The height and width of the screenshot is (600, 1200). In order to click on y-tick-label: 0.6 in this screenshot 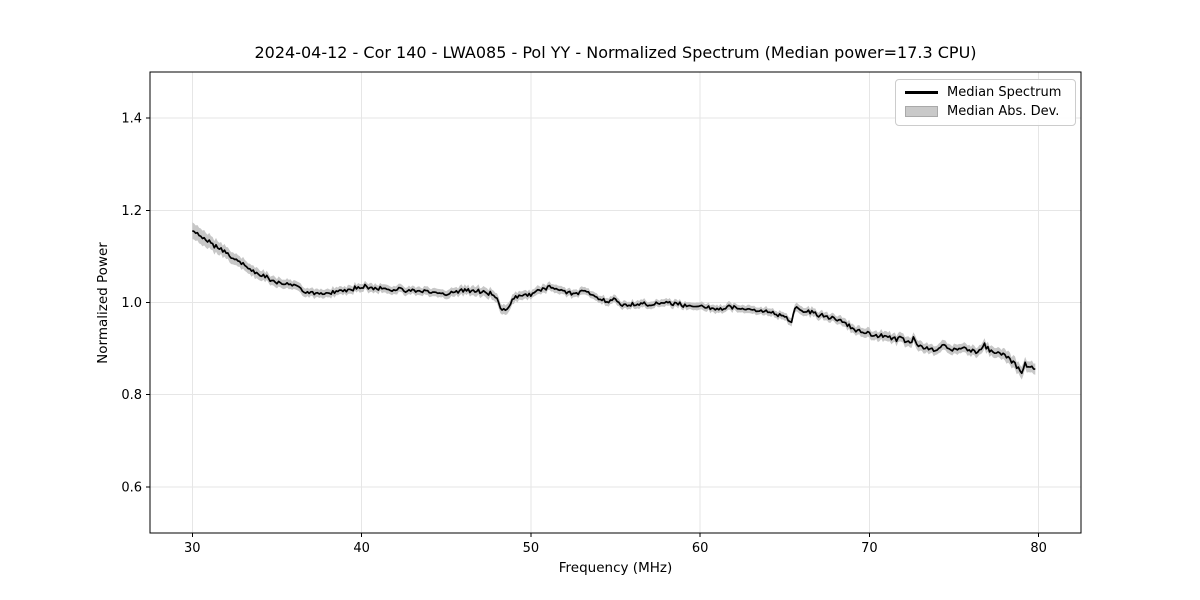, I will do `click(131, 487)`.